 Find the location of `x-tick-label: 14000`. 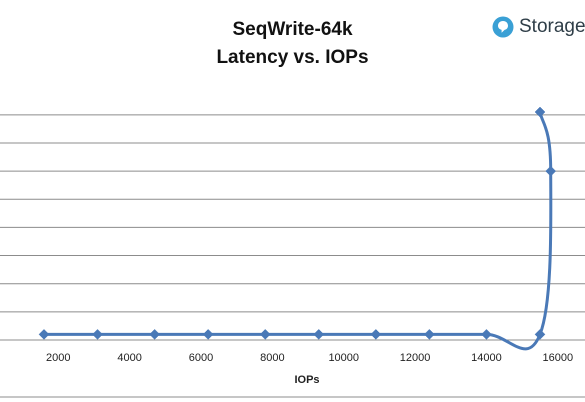

x-tick-label: 14000 is located at coordinates (486, 358).